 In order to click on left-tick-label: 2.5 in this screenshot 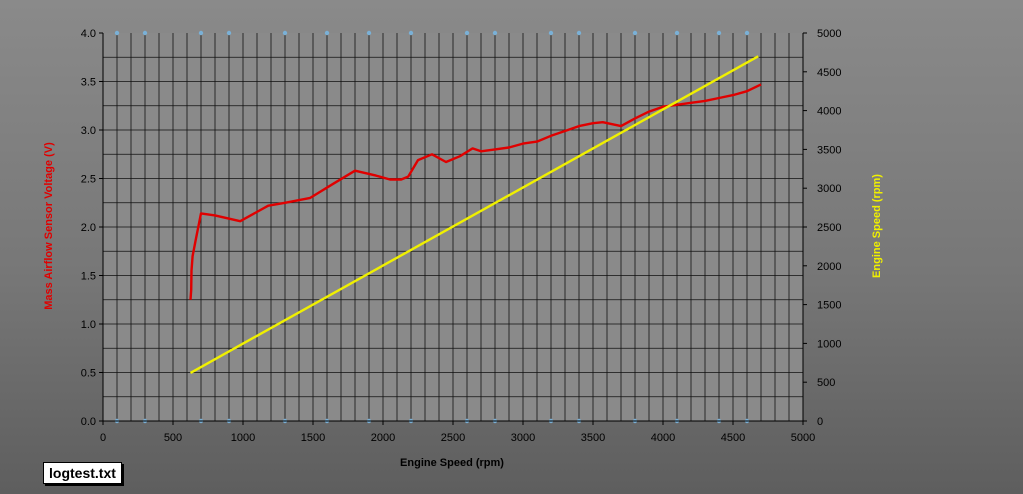, I will do `click(88, 180)`.